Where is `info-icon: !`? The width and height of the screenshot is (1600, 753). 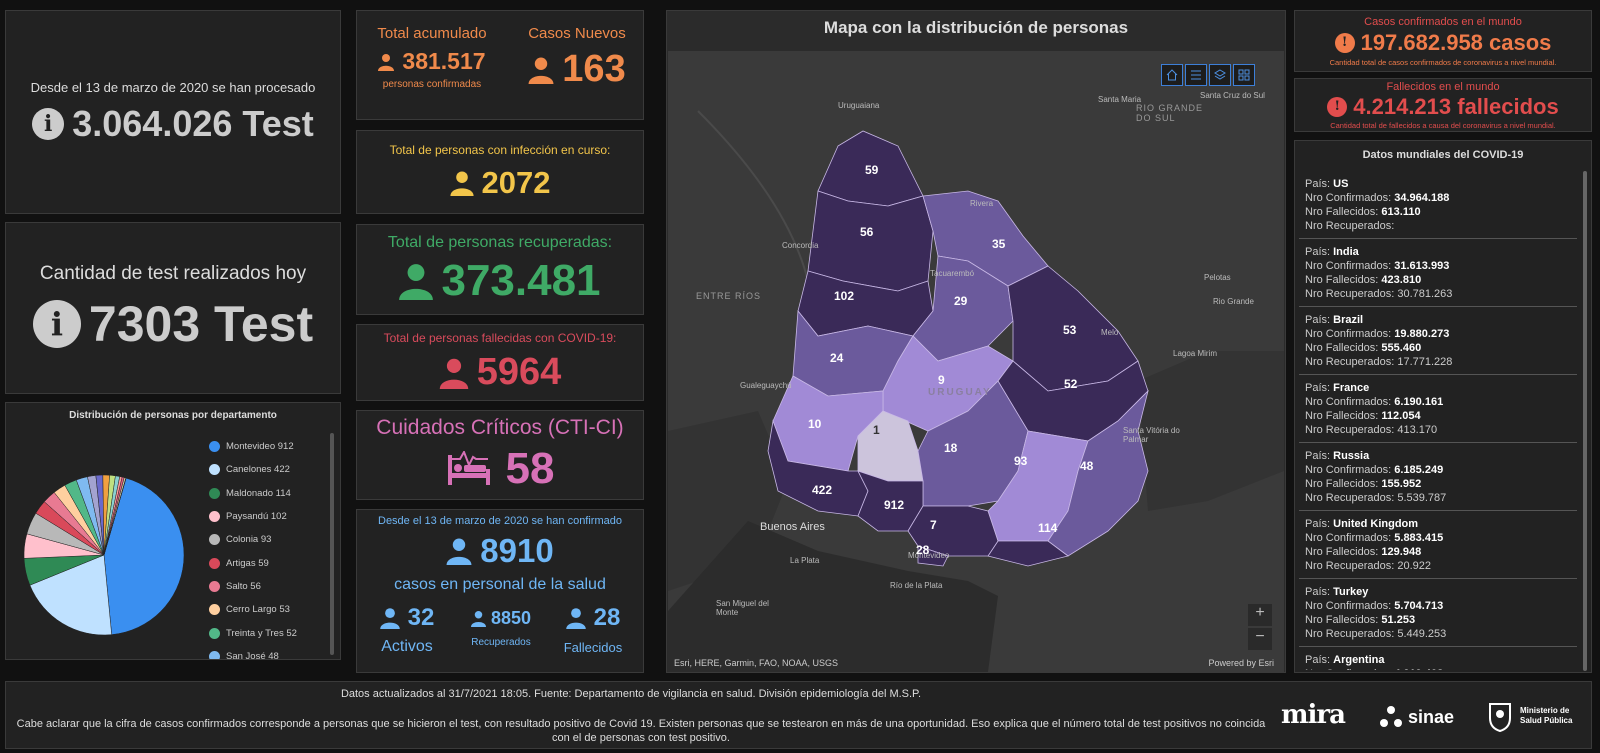
info-icon: ! is located at coordinates (1337, 106).